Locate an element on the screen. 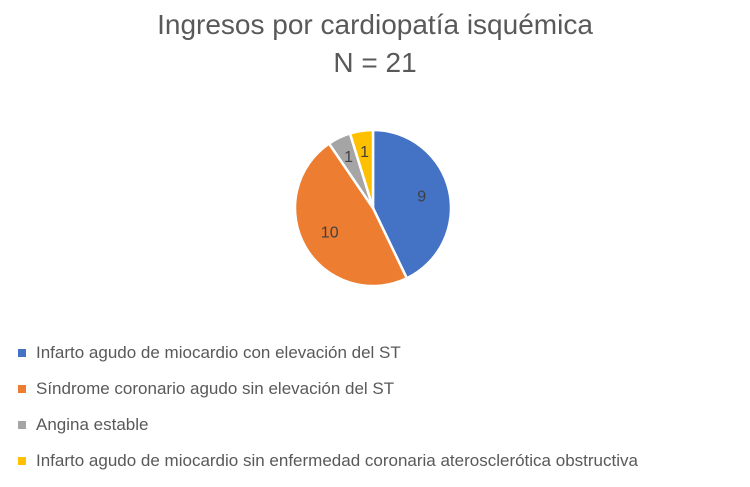 The width and height of the screenshot is (750, 487). data-label-stable-angina: 1 is located at coordinates (348, 157).